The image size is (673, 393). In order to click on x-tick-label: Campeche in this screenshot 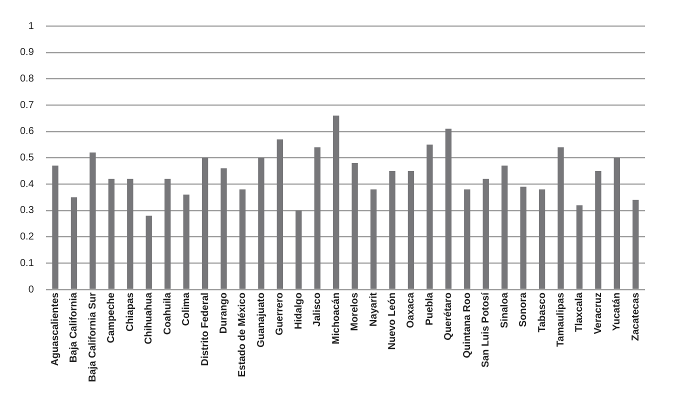, I will do `click(112, 318)`.